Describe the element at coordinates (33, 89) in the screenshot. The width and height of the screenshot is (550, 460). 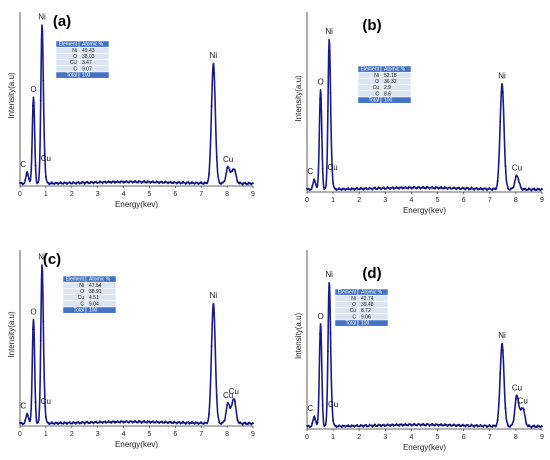
I see `peak-label: O` at that location.